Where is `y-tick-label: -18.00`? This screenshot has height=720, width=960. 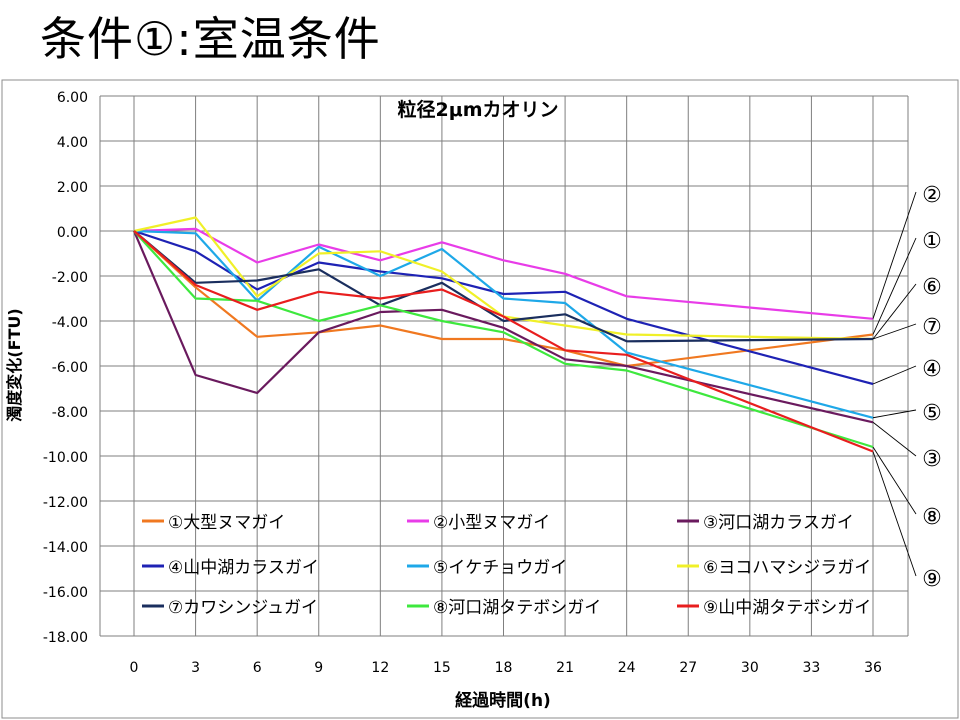 y-tick-label: -18.00 is located at coordinates (65, 638).